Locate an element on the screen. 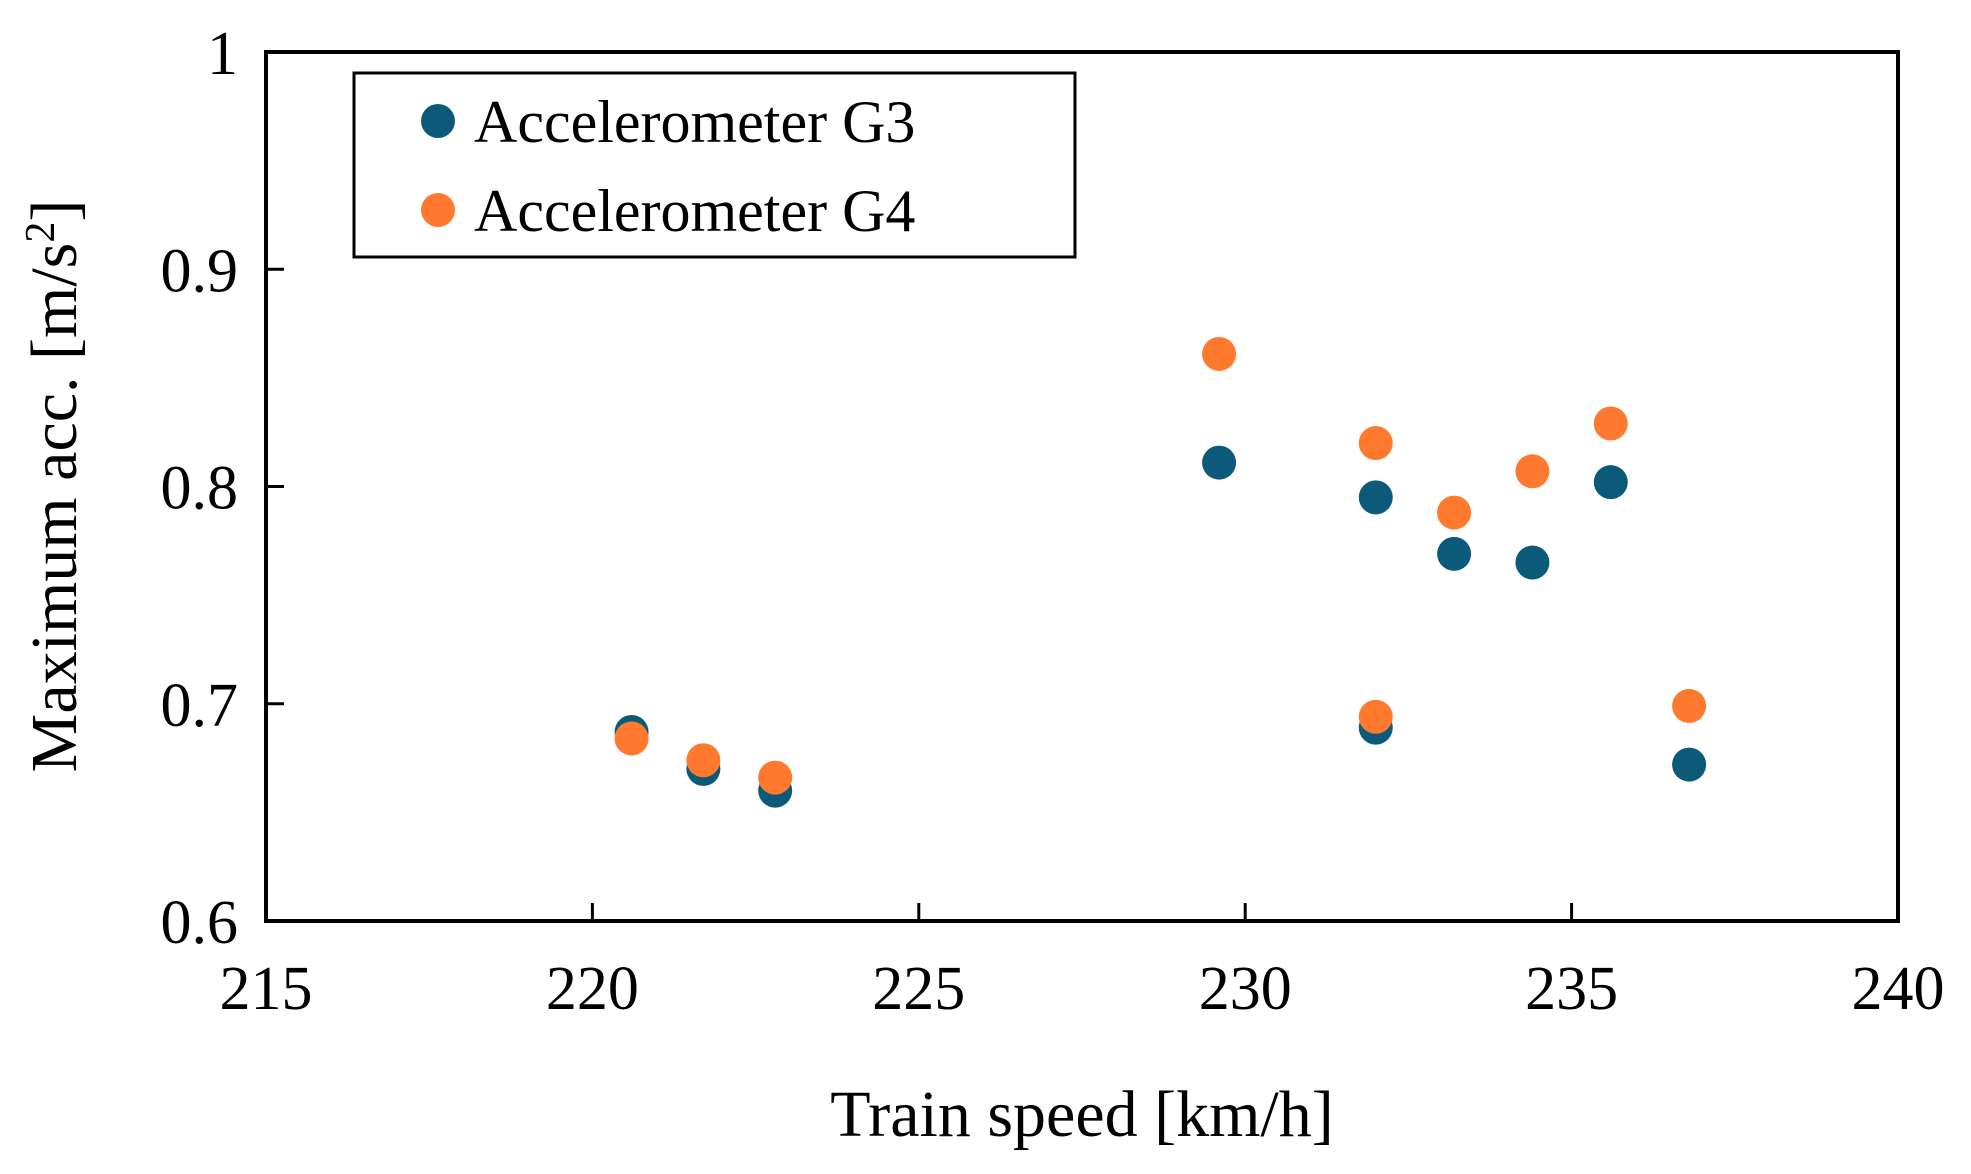 This screenshot has height=1174, width=1971. legend-box is located at coordinates (714, 165).